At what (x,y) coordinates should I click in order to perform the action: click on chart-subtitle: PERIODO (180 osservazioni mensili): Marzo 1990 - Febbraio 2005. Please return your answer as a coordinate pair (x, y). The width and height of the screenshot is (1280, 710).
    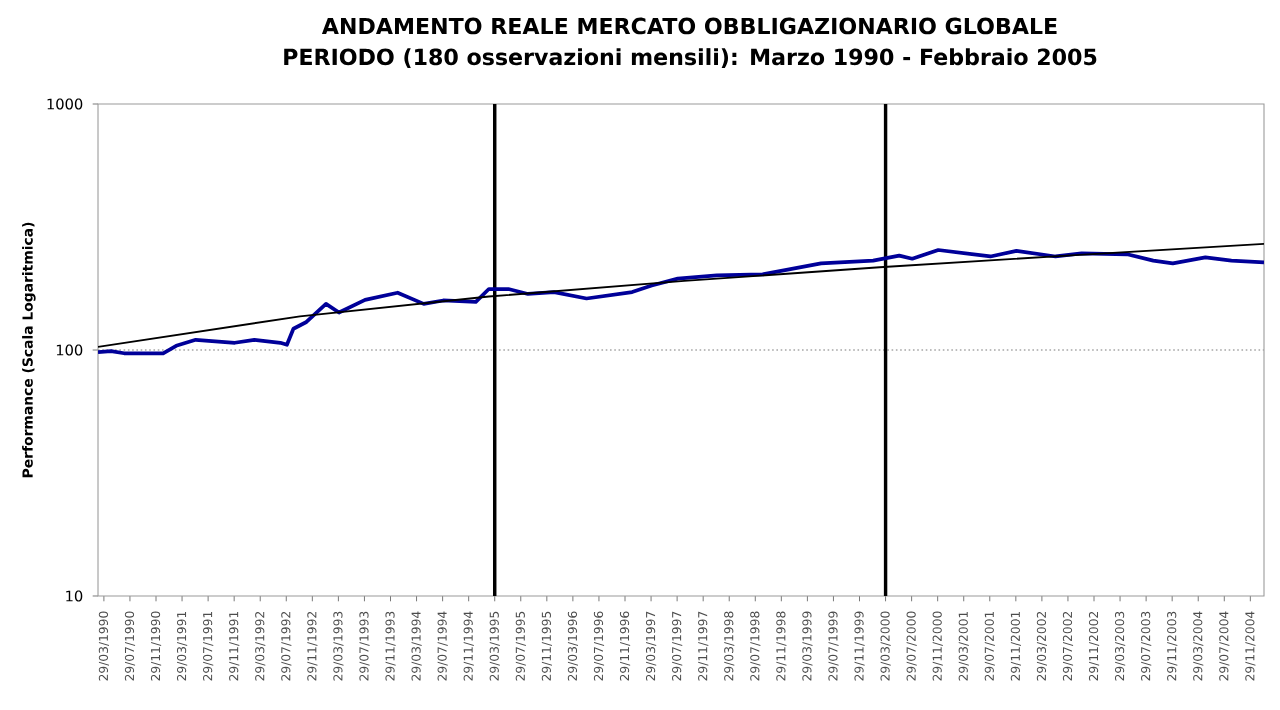
    Looking at the image, I should click on (690, 58).